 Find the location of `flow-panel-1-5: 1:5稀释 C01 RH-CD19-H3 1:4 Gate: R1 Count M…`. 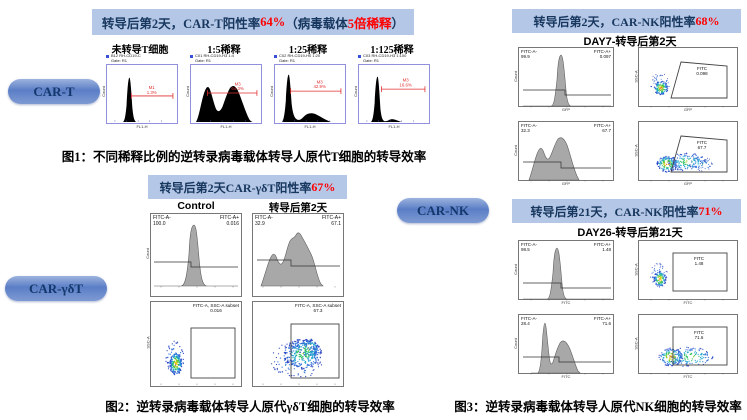

flow-panel-1-5: 1:5稀释 C01 RH-CD19-H3 1:4 Gate: R1 Count M… is located at coordinates (224, 85).